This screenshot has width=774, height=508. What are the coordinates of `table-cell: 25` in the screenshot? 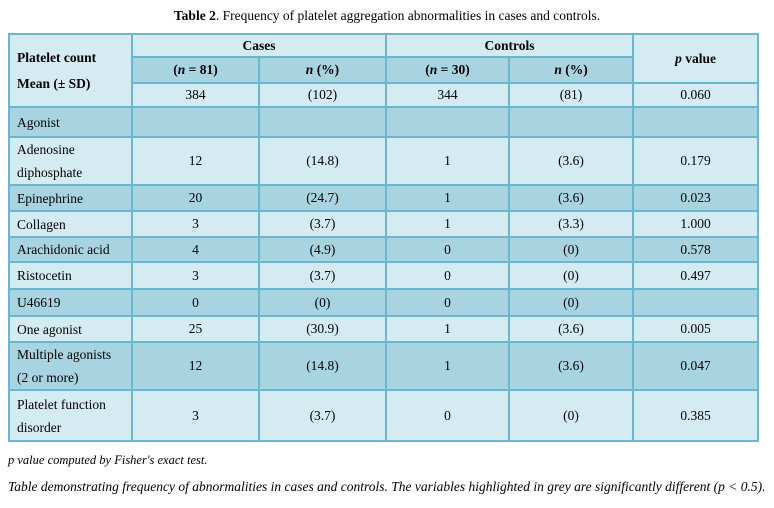 It's located at (195, 329).